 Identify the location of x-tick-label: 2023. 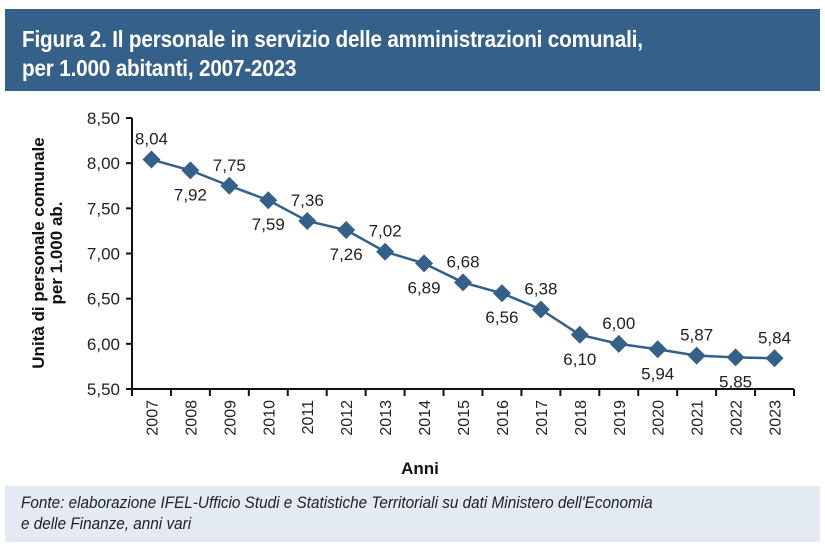
(776, 418).